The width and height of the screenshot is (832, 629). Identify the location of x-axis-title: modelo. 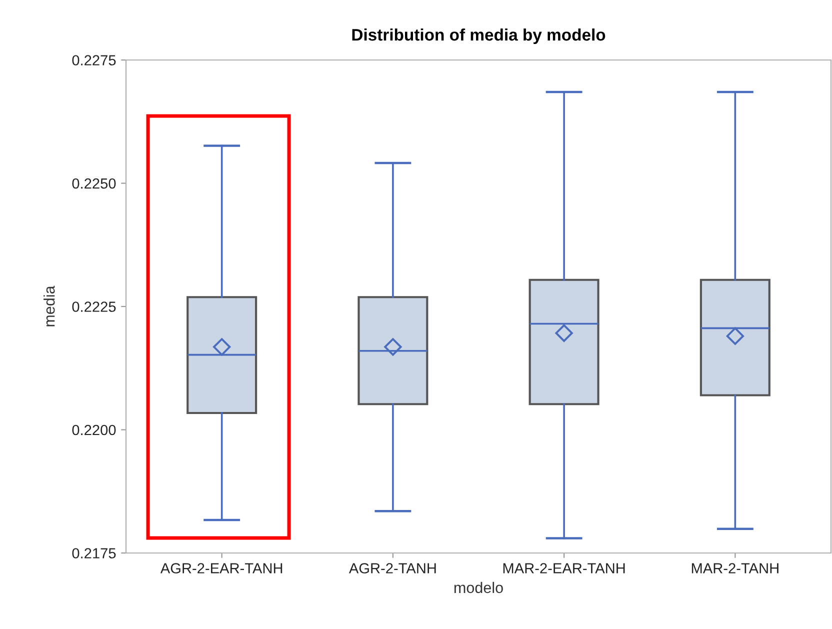
(478, 588).